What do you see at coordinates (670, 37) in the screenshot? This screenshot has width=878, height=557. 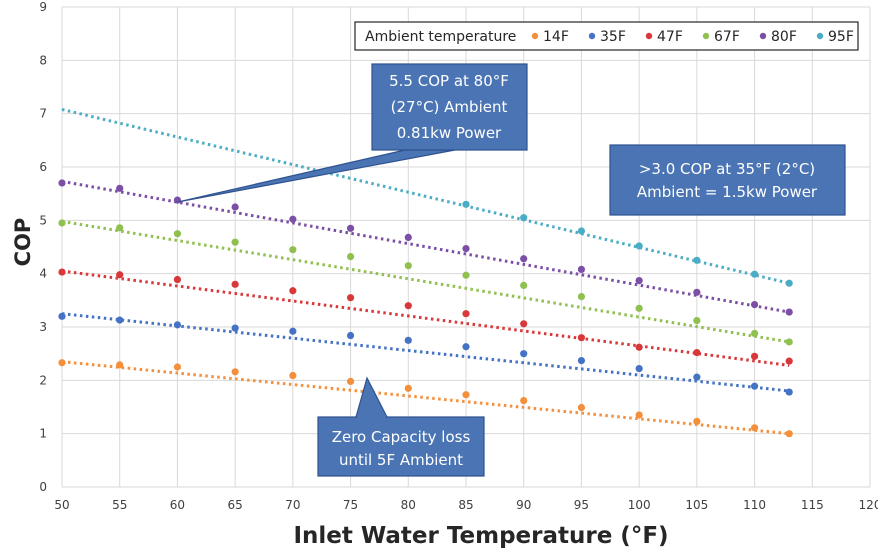 I see `legend-label-47F: 47F` at bounding box center [670, 37].